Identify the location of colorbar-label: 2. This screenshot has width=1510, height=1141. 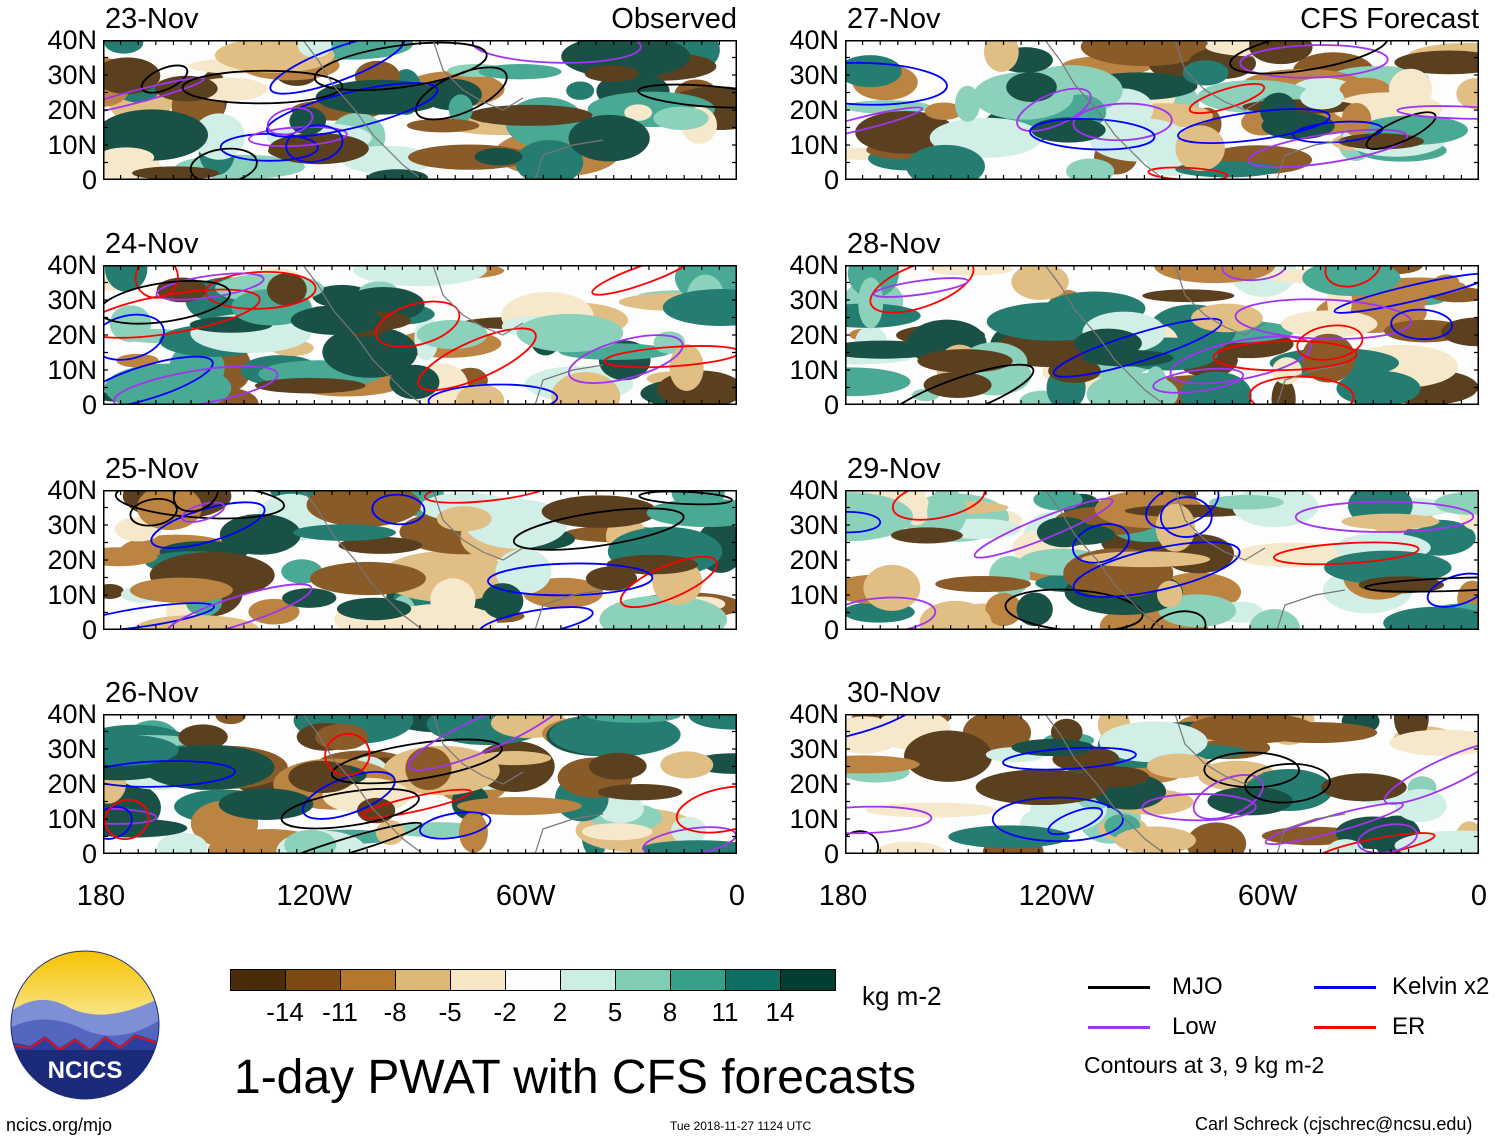
(560, 1012).